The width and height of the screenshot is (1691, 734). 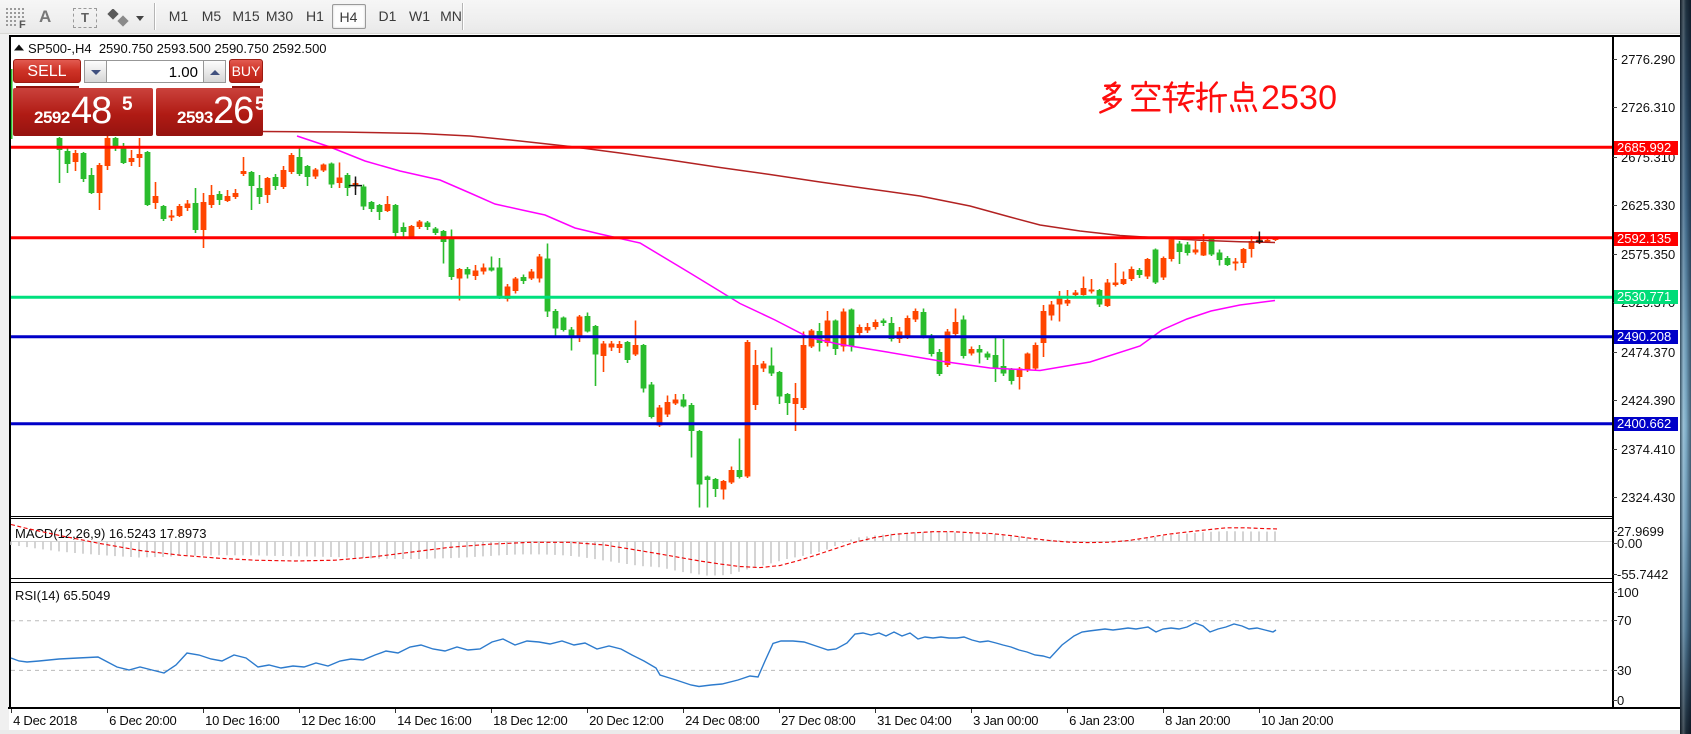 I want to click on svg-text: F, so click(x=22, y=23).